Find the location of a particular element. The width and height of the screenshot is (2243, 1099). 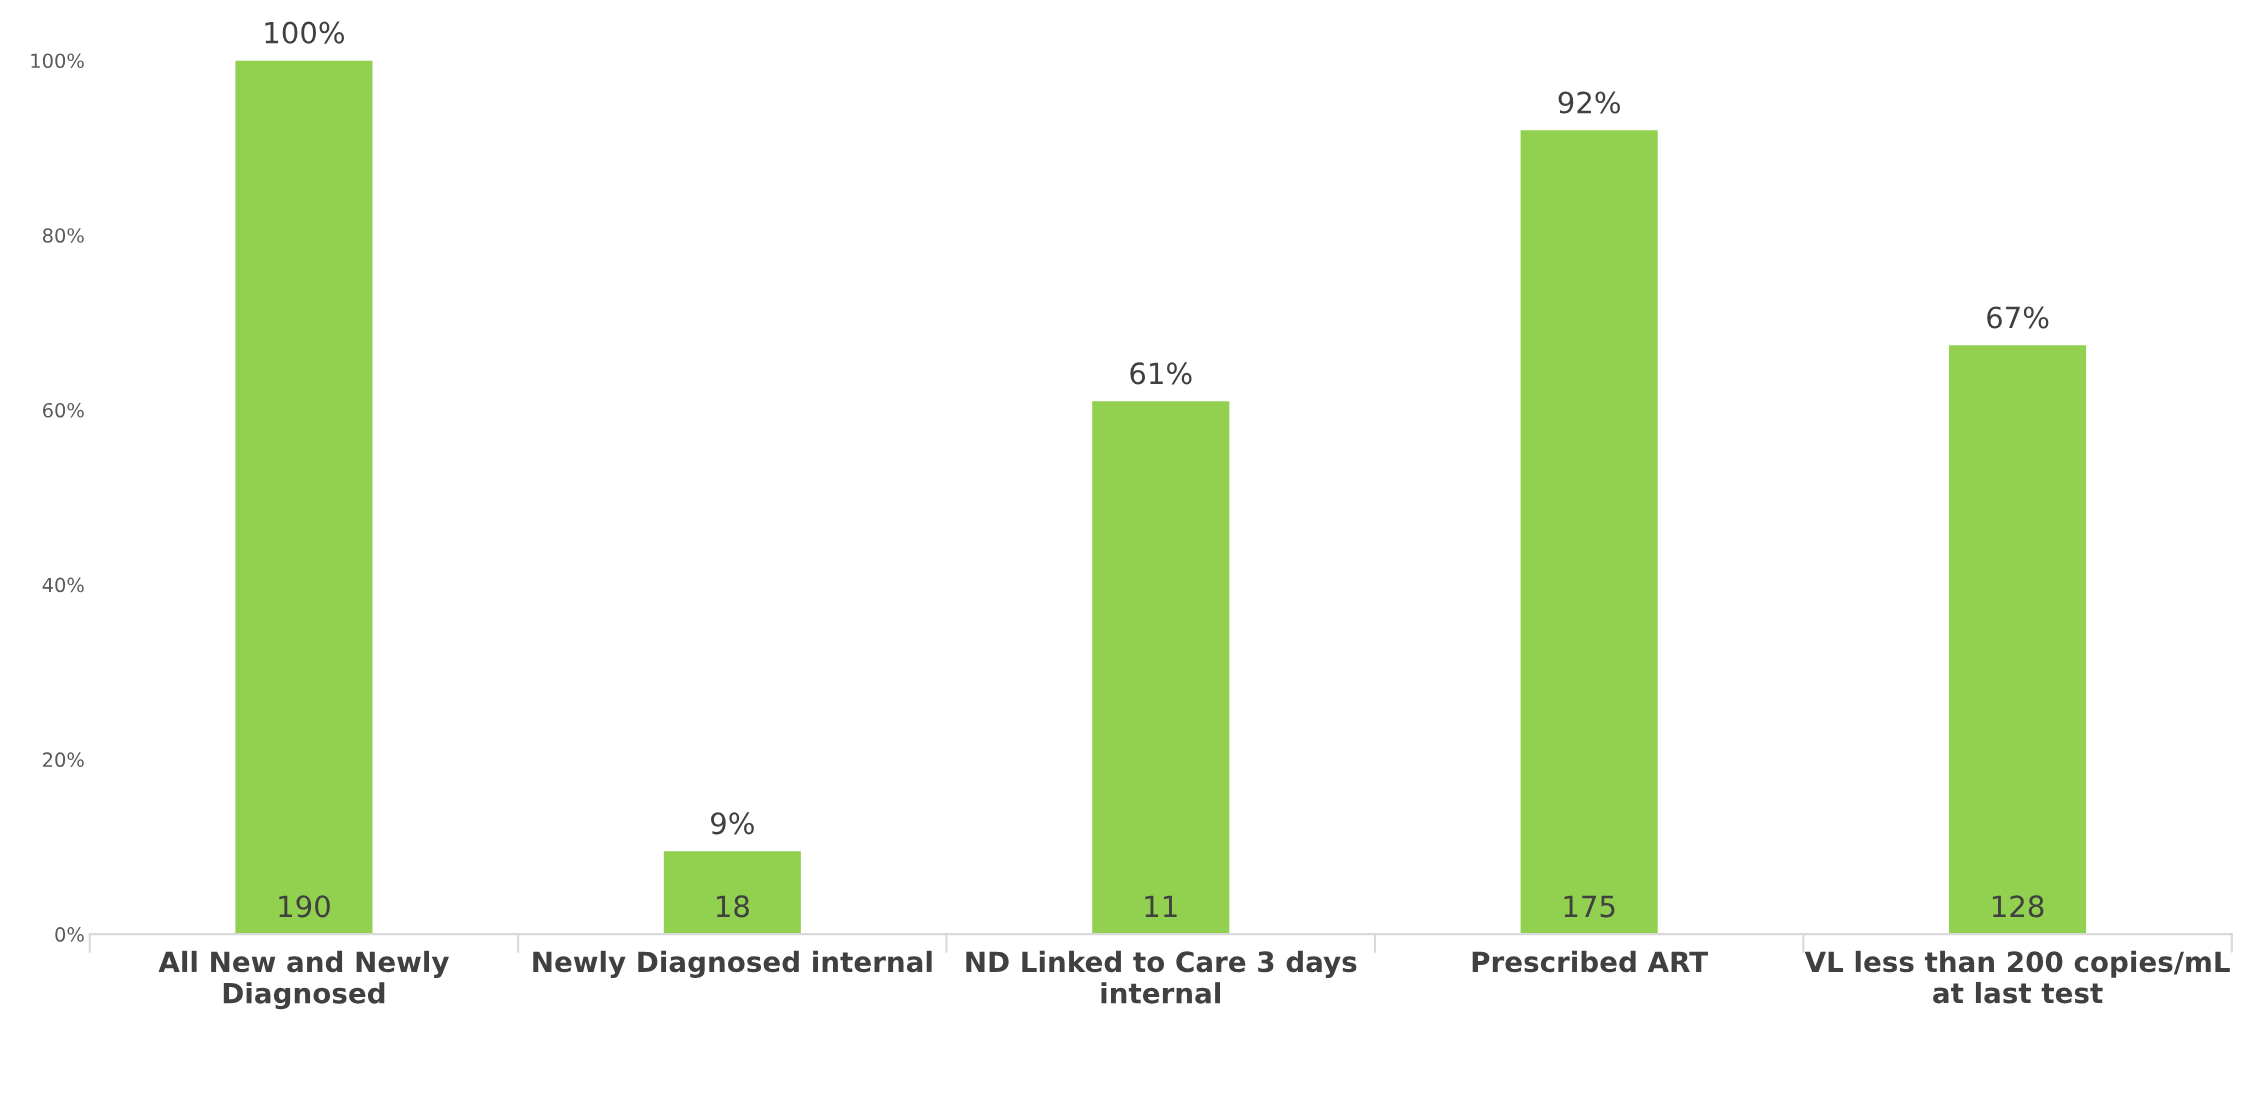

x-tick-label: Prescribed ART is located at coordinates (1590, 961).